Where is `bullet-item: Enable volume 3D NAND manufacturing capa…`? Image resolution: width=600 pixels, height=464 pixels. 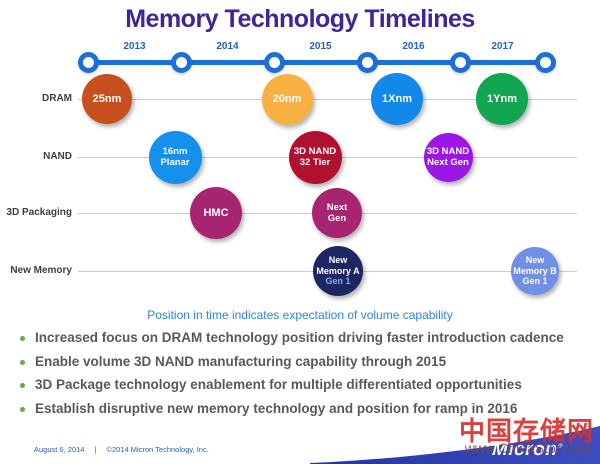
bullet-item: Enable volume 3D NAND manufacturing capa… is located at coordinates (304, 361).